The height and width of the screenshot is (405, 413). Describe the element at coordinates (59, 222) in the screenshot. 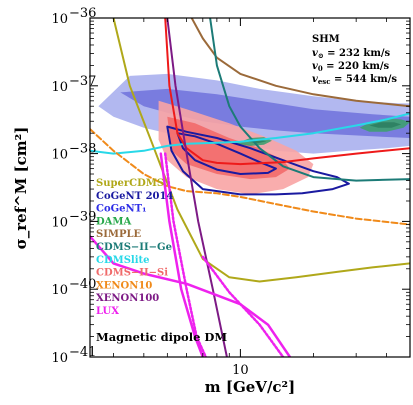

I see `y-tick-label-3: 10` at that location.